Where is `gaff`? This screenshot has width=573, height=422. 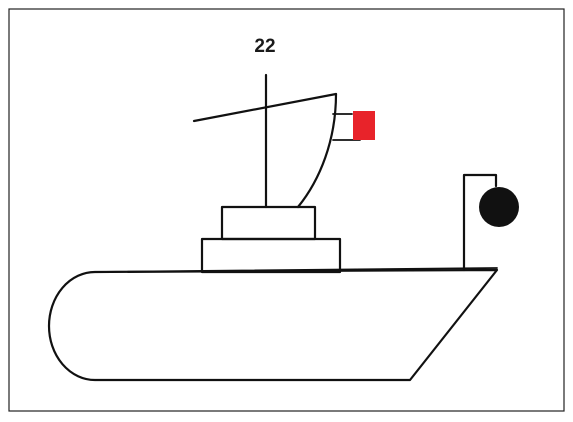 gaff is located at coordinates (265, 107).